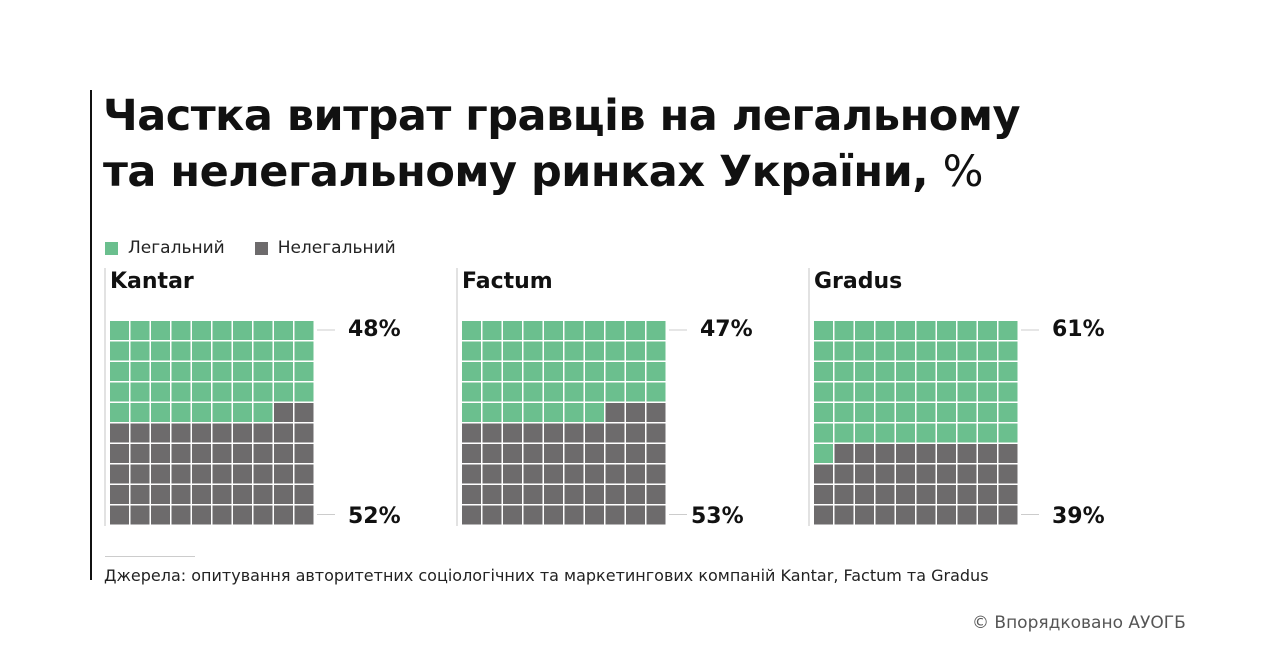 This screenshot has height=672, width=1280. I want to click on legend-swatch-illegal, so click(261, 248).